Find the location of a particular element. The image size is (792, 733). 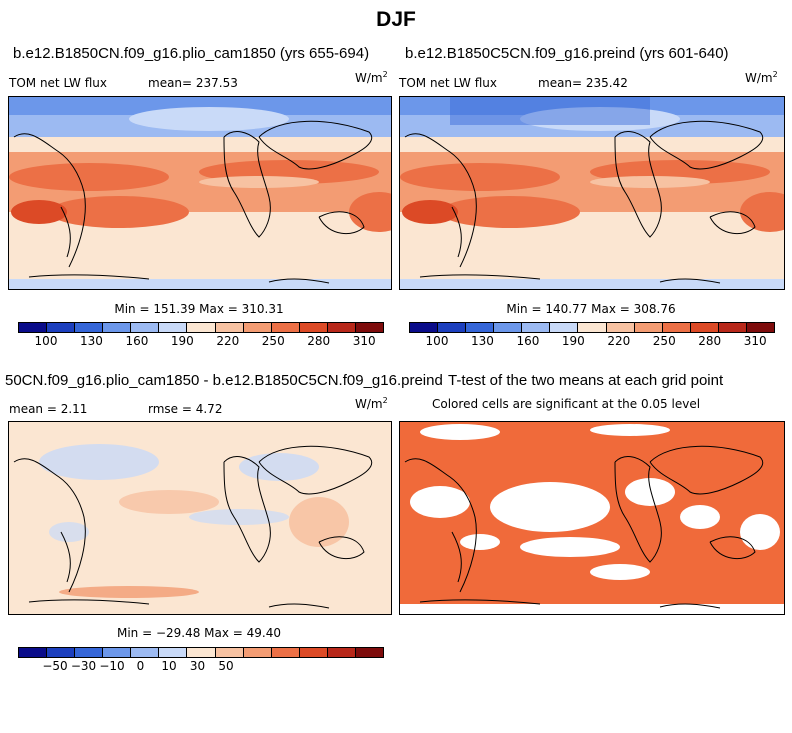

colorbar-top-left is located at coordinates (201, 327).